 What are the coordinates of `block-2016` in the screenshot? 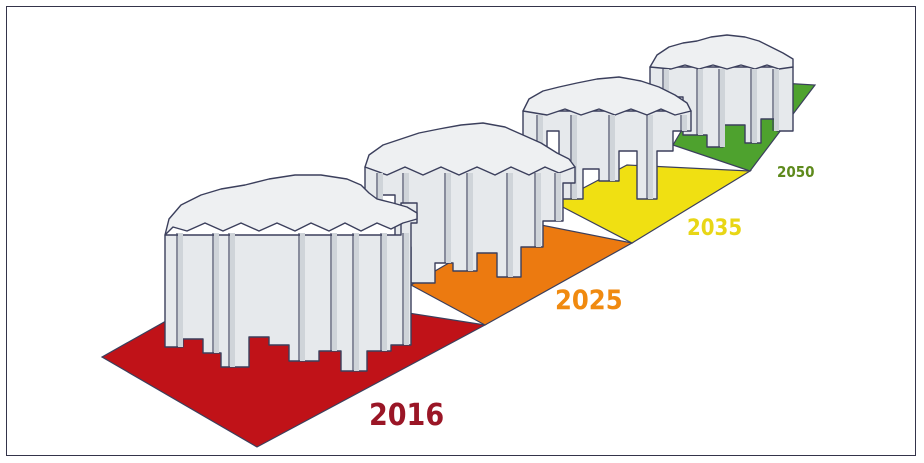 It's located at (291, 273).